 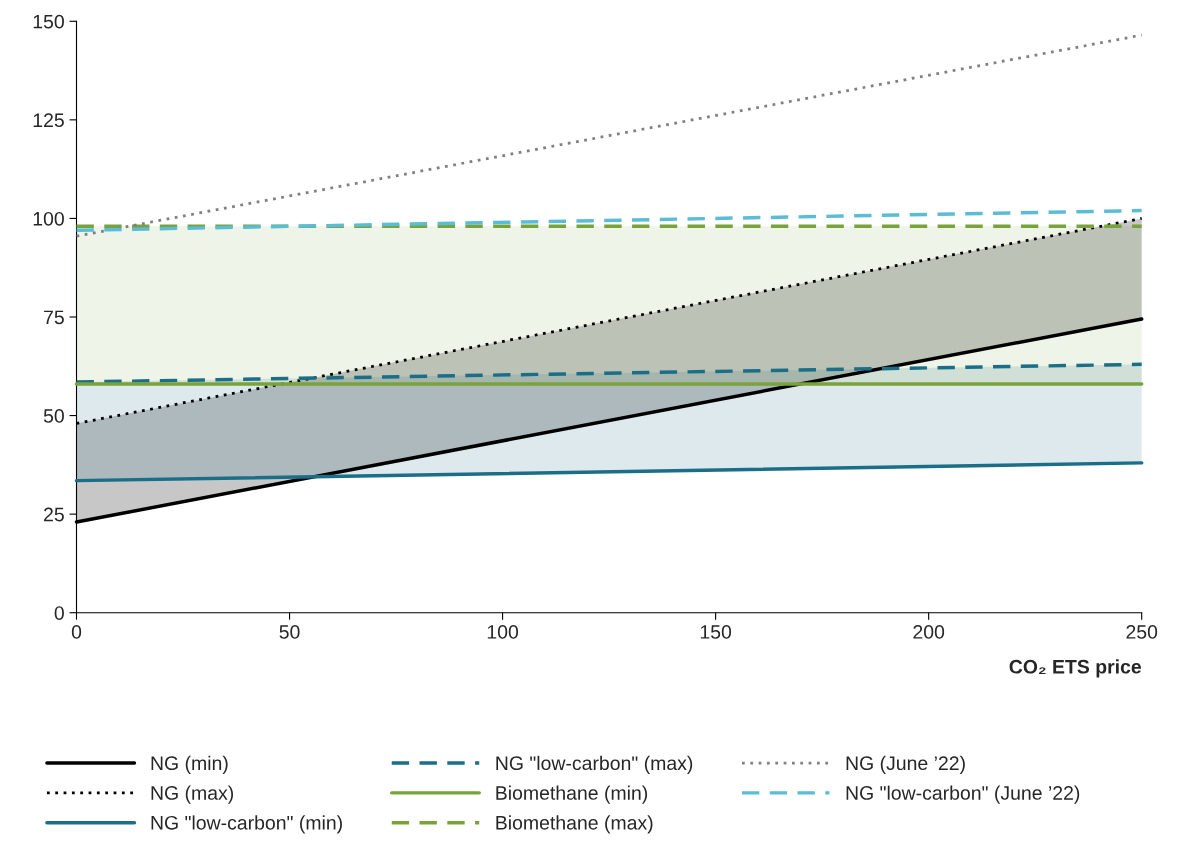 What do you see at coordinates (59, 613) in the screenshot?
I see `y-tick-label: 0` at bounding box center [59, 613].